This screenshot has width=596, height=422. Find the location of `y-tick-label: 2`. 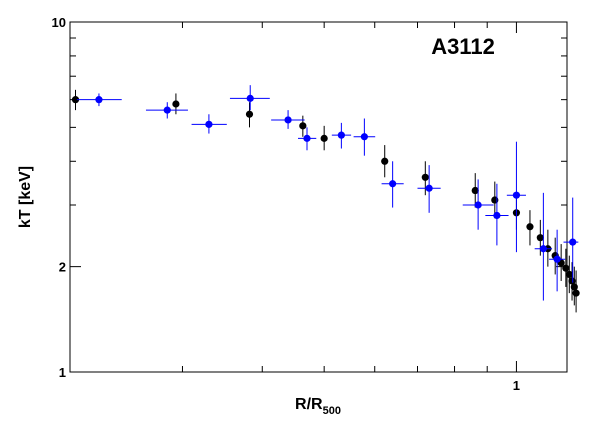

y-tick-label: 2 is located at coordinates (62, 267).